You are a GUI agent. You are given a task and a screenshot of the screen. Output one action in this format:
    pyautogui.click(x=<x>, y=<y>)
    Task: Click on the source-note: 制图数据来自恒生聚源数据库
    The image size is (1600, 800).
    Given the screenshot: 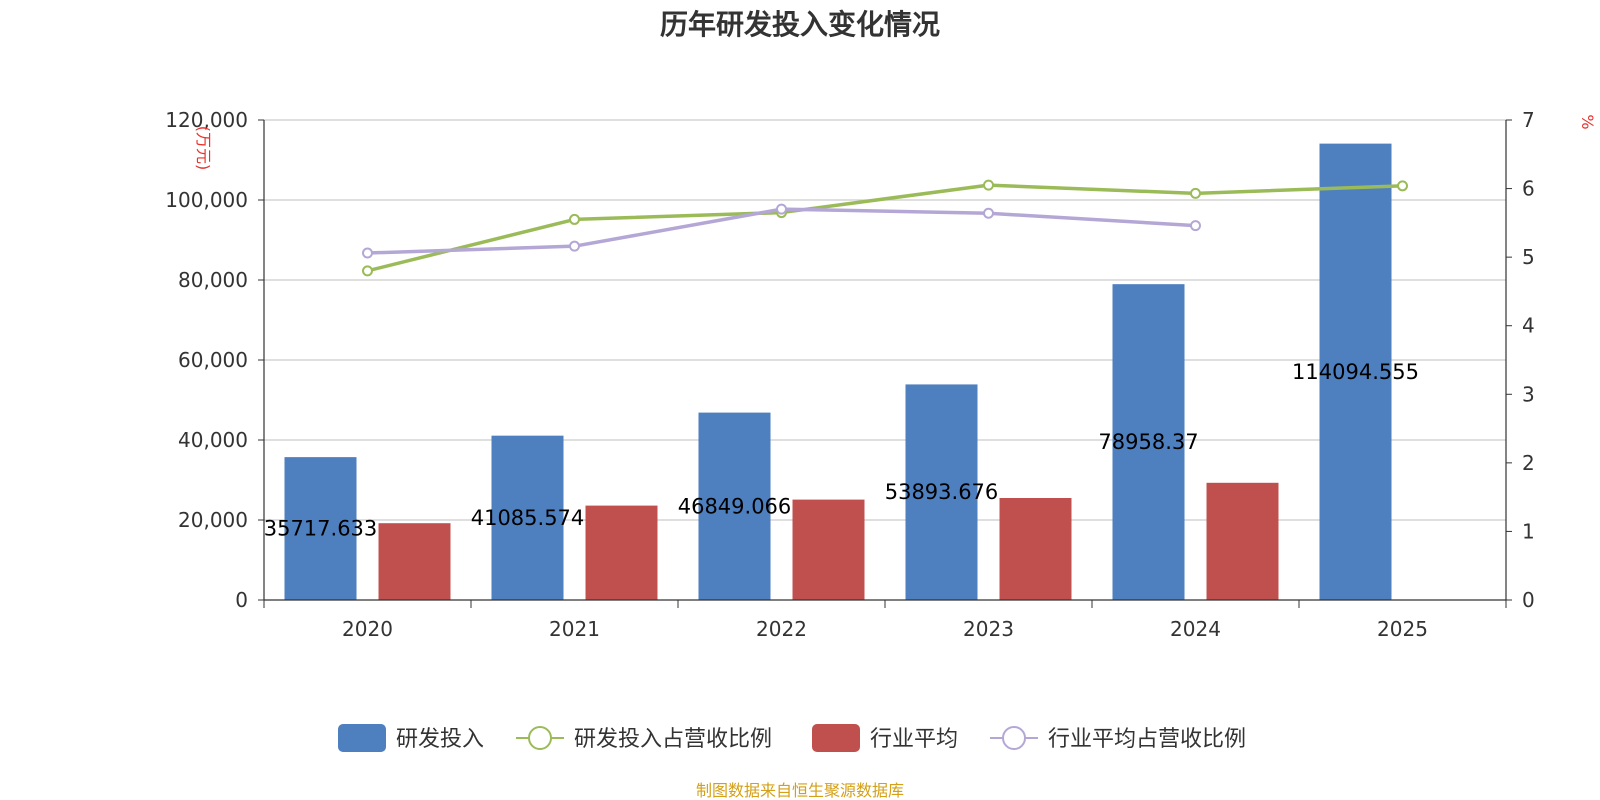 What is the action you would take?
    pyautogui.click(x=800, y=790)
    